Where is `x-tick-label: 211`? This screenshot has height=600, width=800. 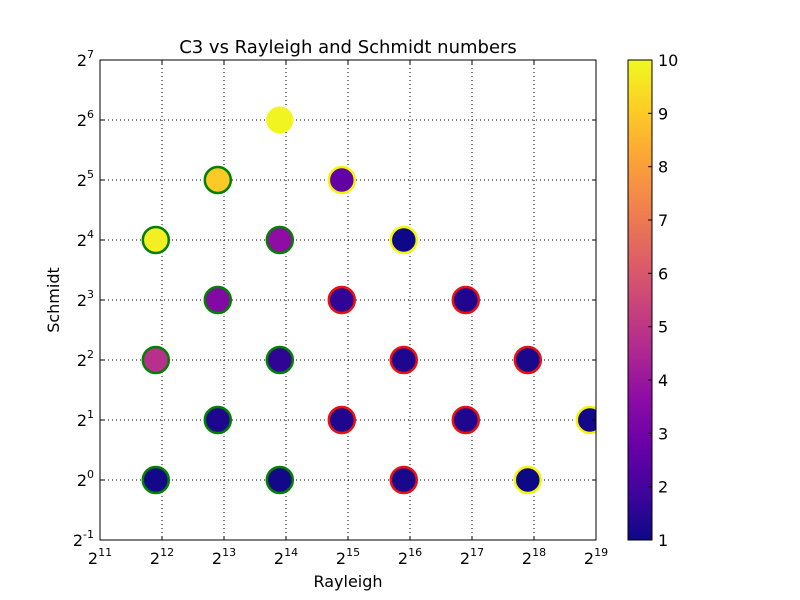
x-tick-label: 211 is located at coordinates (100, 557).